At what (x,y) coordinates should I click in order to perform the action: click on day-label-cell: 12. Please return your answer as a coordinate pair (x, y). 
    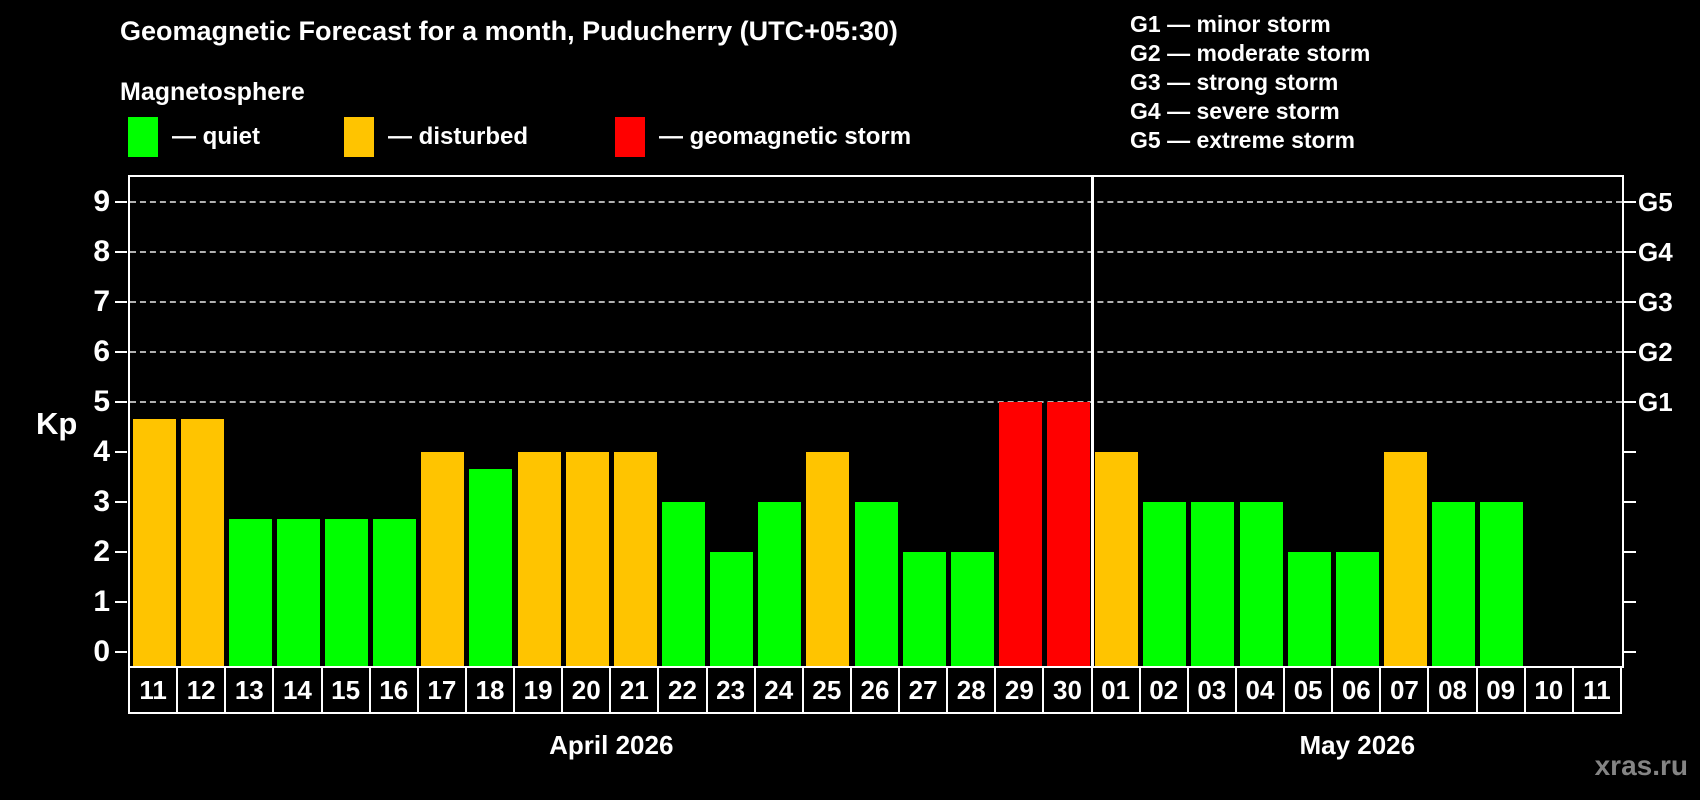
    Looking at the image, I should click on (201, 690).